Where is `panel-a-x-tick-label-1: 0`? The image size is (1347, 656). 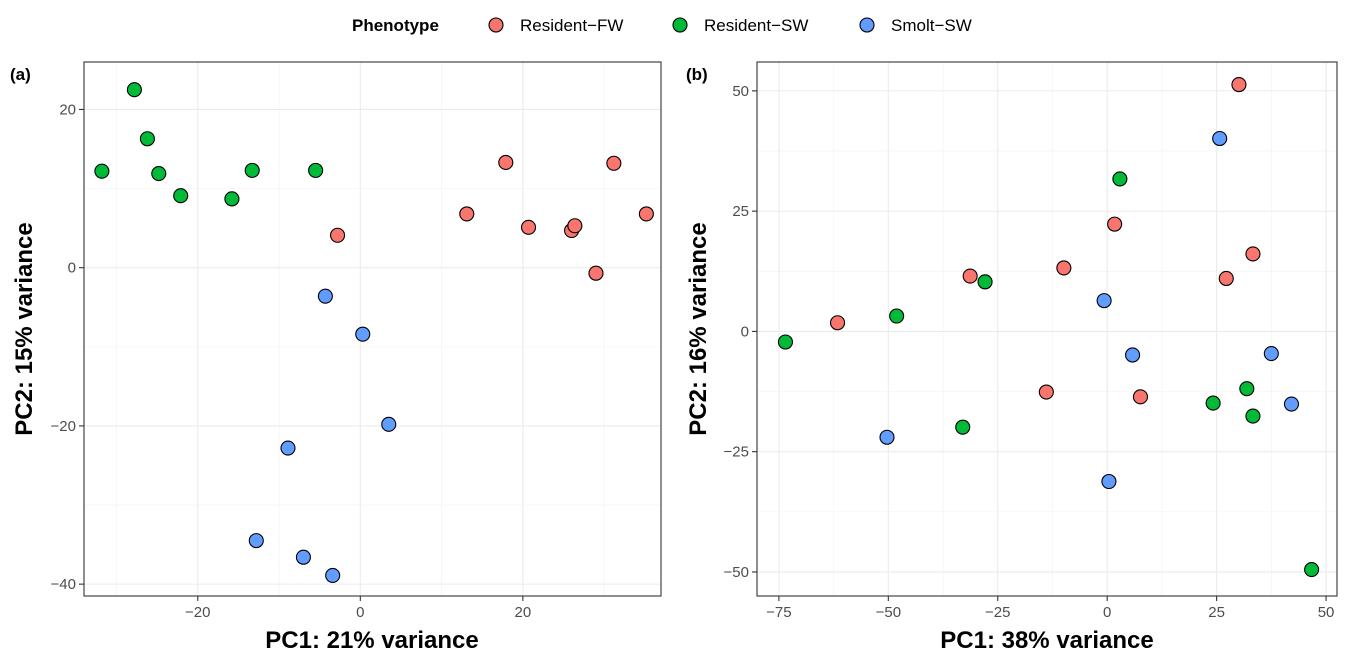
panel-a-x-tick-label-1: 0 is located at coordinates (360, 612).